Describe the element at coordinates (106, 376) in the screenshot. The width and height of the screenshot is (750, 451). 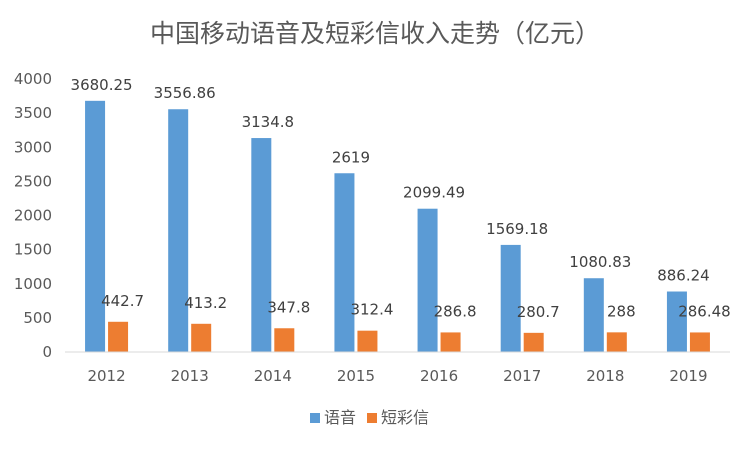
I see `x-tick-label: 2012` at that location.